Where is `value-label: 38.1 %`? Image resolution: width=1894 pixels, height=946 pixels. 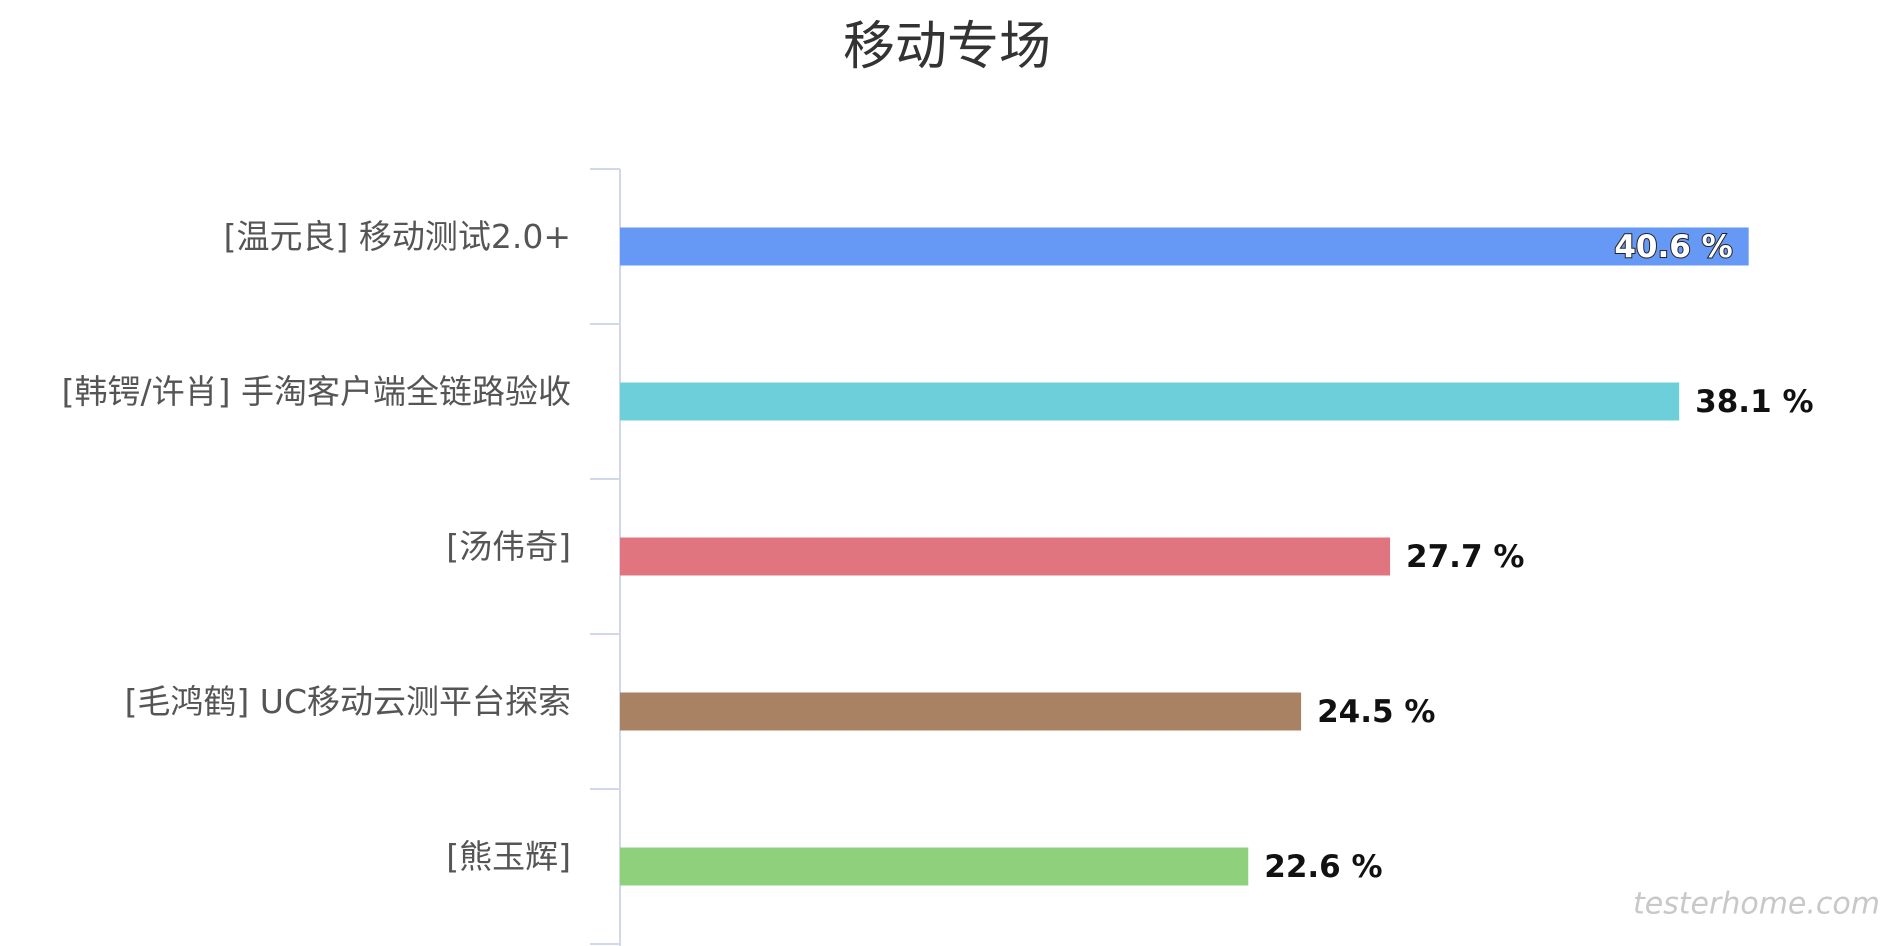 value-label: 38.1 % is located at coordinates (1754, 402).